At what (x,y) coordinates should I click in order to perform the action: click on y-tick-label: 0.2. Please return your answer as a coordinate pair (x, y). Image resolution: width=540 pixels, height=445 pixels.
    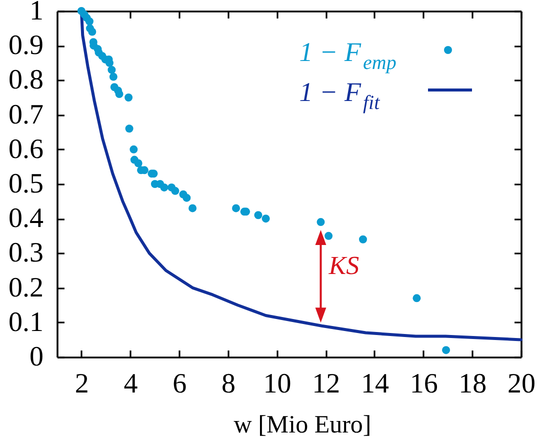
    Looking at the image, I should click on (26, 288).